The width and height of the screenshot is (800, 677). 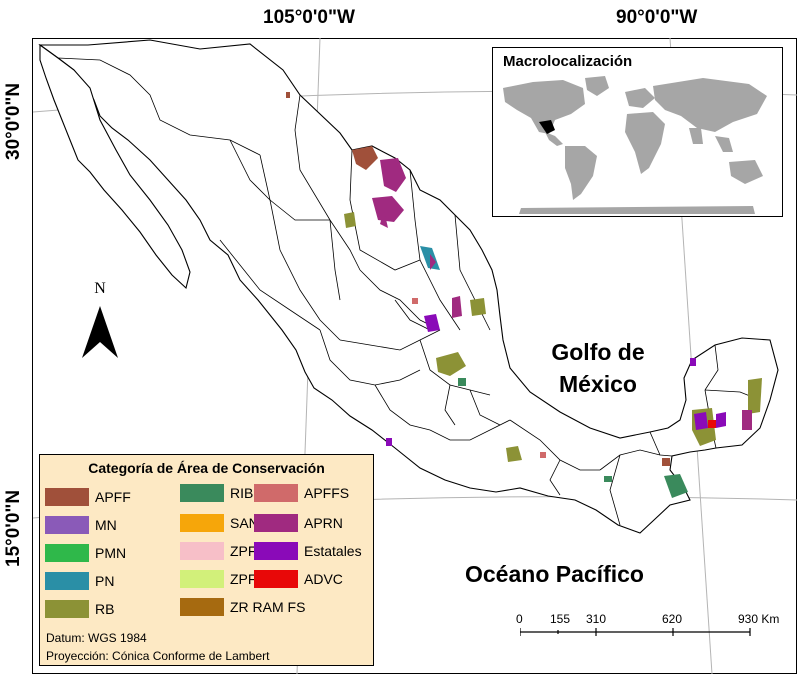 I want to click on legend-item-apff: APFF, so click(x=88, y=497).